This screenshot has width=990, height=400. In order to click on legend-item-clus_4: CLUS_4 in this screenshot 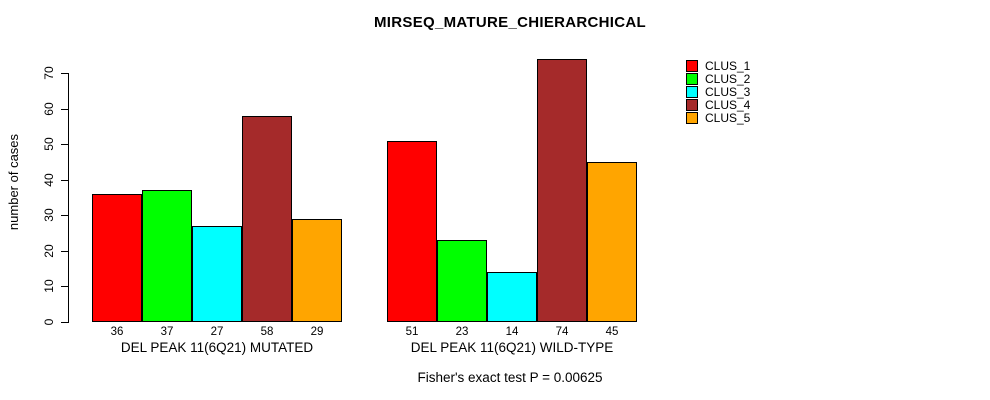, I will do `click(718, 105)`.